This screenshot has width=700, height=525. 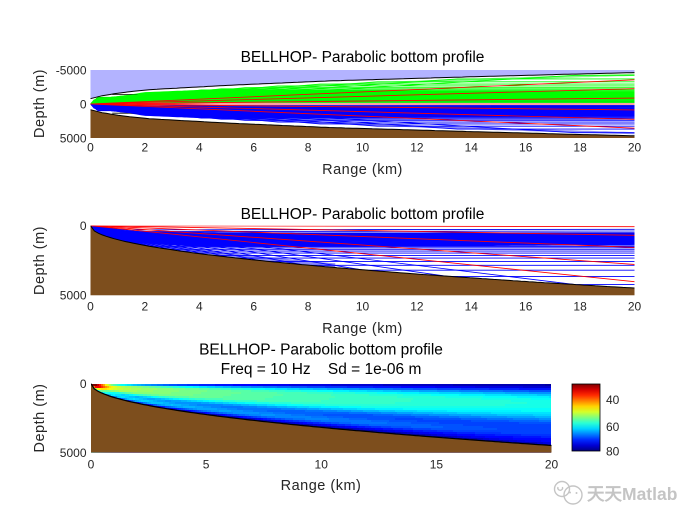 What do you see at coordinates (632, 494) in the screenshot?
I see `svg-text: 天天Matlab` at bounding box center [632, 494].